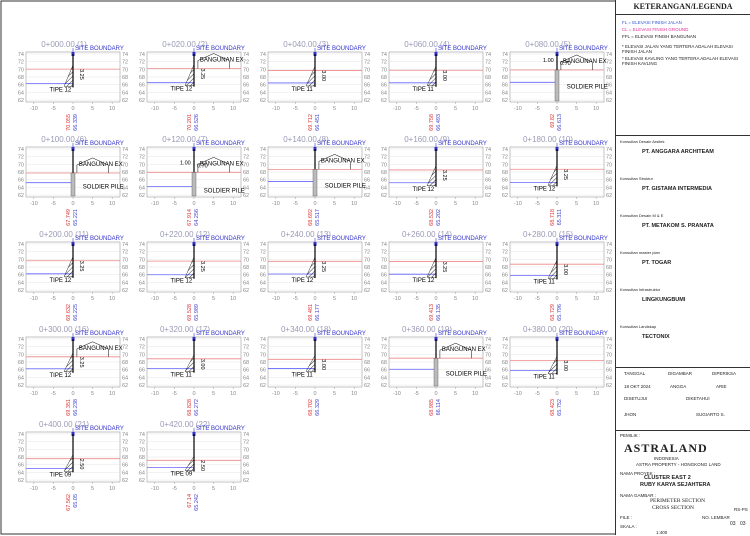  Describe the element at coordinates (185, 234) in the screenshot. I see `section-title: 0+220.00 (12)` at that location.